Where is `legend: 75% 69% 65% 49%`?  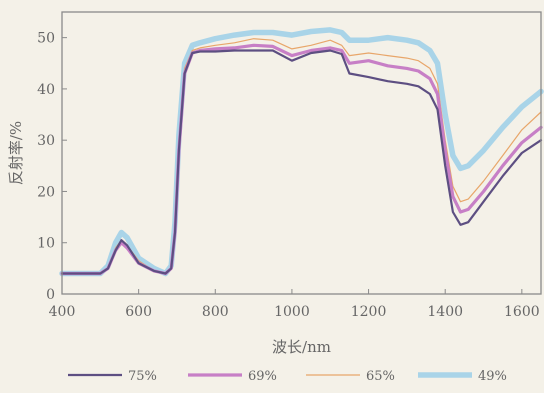 legend: 75% 69% 65% 49% is located at coordinates (287, 376).